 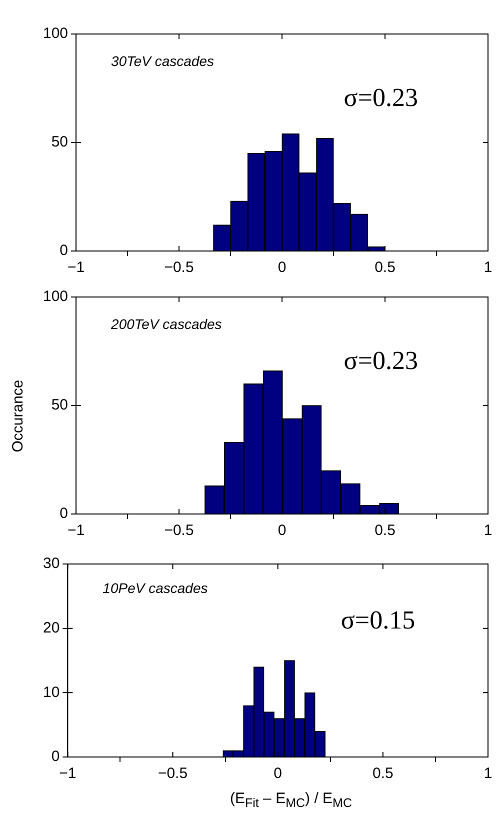 What do you see at coordinates (291, 800) in the screenshot?
I see `x-axis-title: (E$_{Fit}$ – E$_{MC}$) / E$_{MC}$` at bounding box center [291, 800].